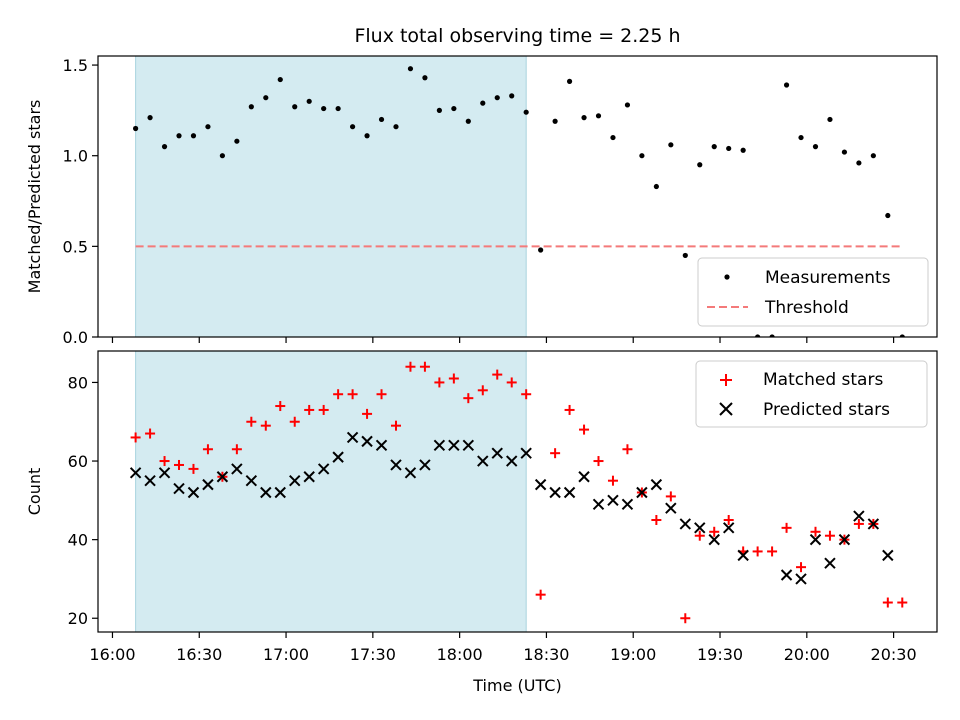 Image resolution: width=960 pixels, height=720 pixels. I want to click on x-tick-label: 18:00, so click(460, 654).